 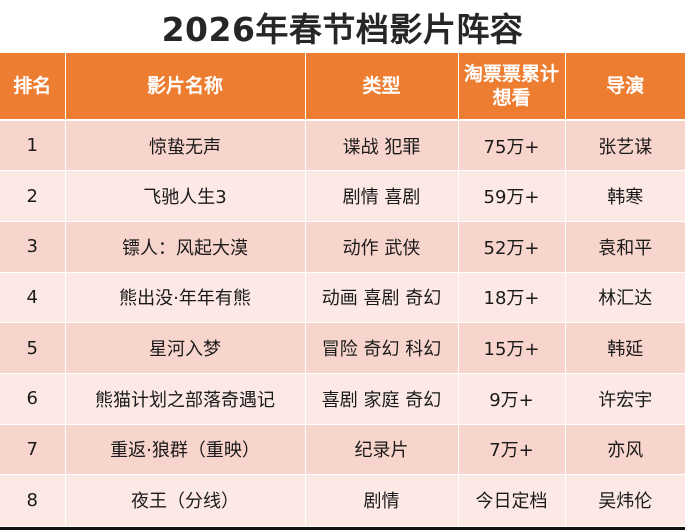 What do you see at coordinates (185, 246) in the screenshot?
I see `cell-name: 镖人：风起大漠` at bounding box center [185, 246].